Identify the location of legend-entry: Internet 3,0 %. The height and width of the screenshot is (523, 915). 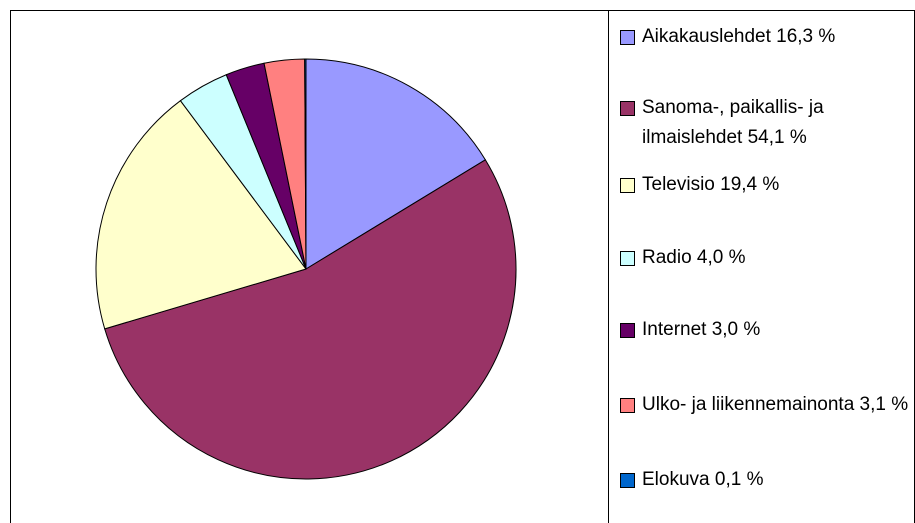
(765, 330).